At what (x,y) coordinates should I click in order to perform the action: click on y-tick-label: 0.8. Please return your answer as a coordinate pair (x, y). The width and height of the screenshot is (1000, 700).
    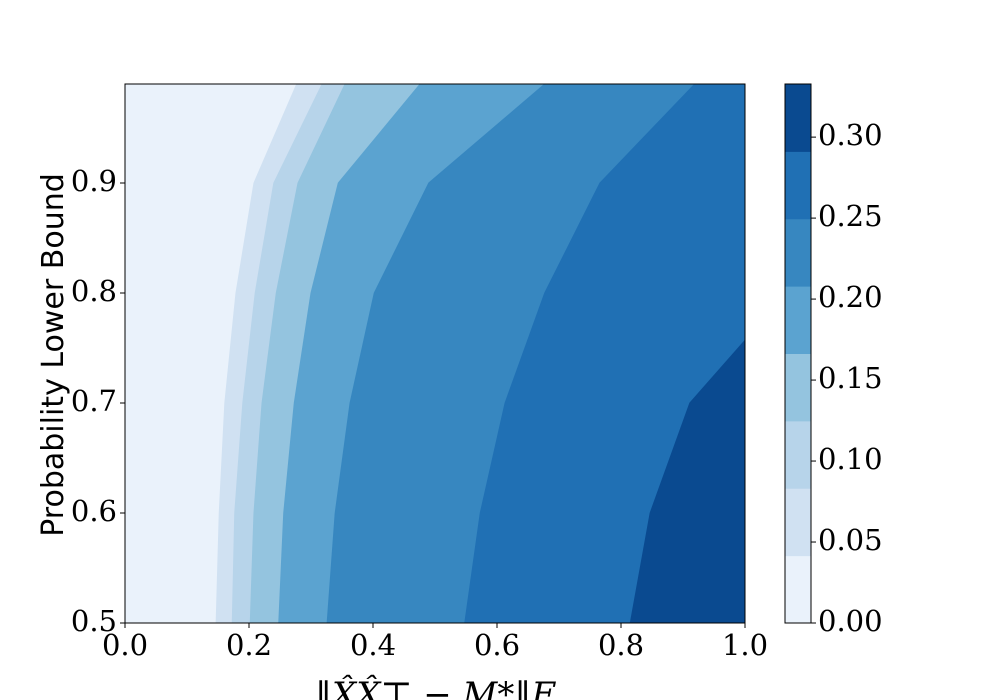
    Looking at the image, I should click on (94, 291).